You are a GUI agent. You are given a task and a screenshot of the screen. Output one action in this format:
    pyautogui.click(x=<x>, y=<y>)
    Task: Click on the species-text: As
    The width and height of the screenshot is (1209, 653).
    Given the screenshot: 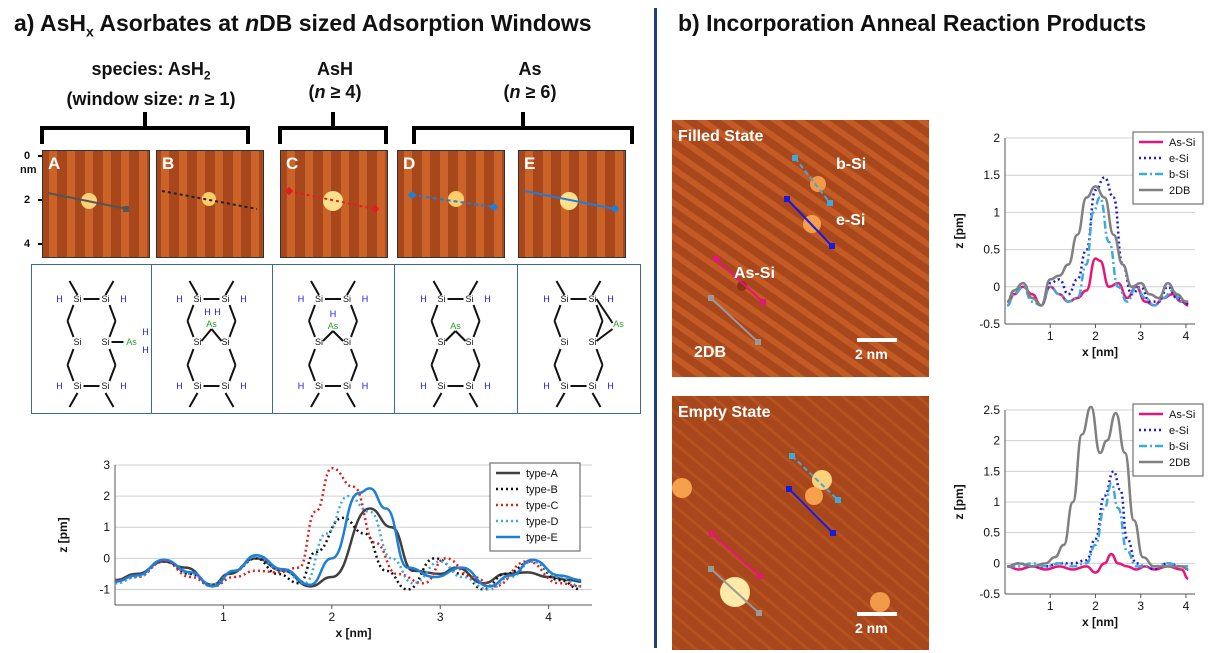 What is the action you would take?
    pyautogui.click(x=530, y=69)
    